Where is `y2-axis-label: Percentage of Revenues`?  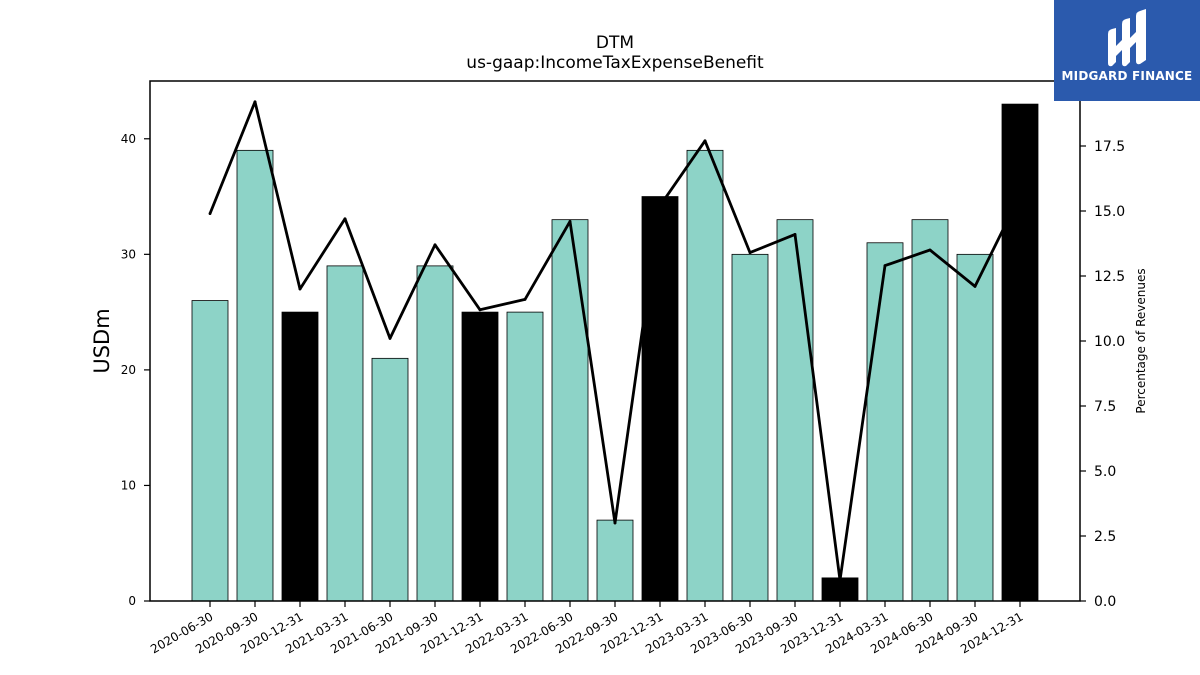
y2-axis-label: Percentage of Revenues is located at coordinates (1141, 340).